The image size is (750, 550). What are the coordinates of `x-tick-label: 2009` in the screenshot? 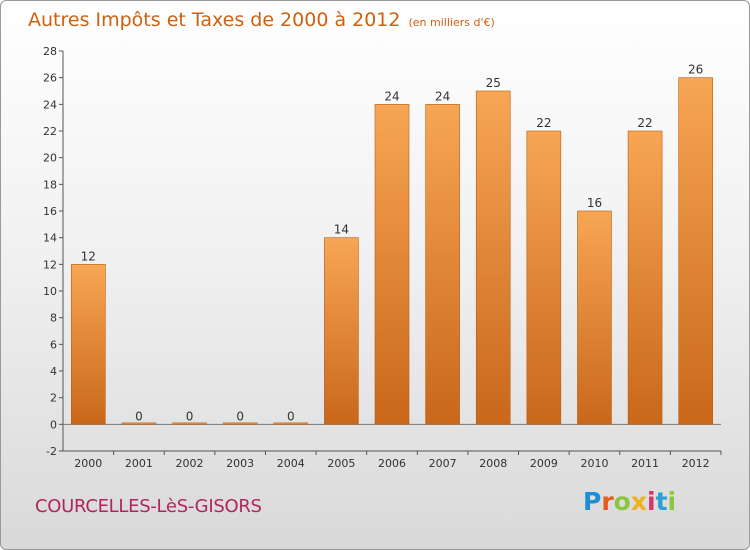 It's located at (544, 463).